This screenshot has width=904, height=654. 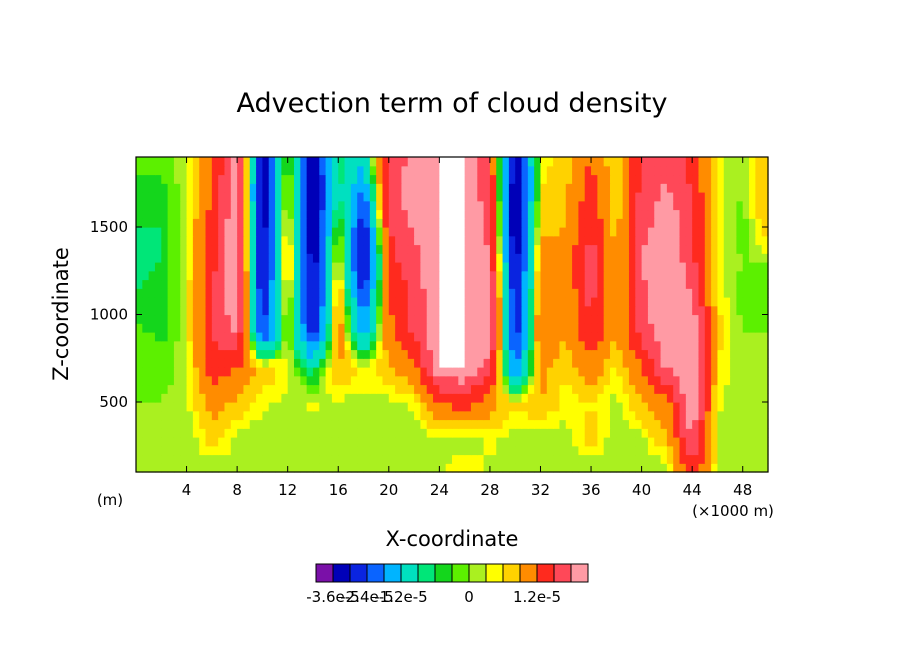 What do you see at coordinates (540, 490) in the screenshot?
I see `x-tick-label: 32` at bounding box center [540, 490].